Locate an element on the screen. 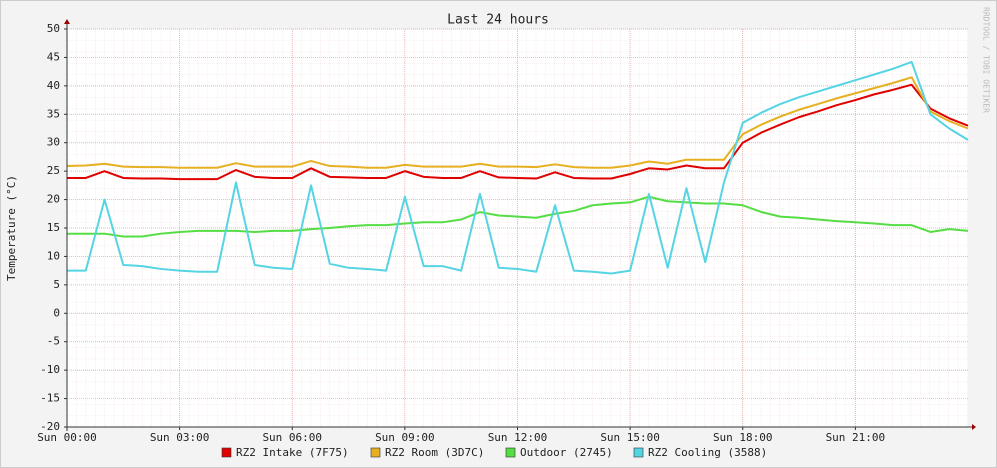 This screenshot has height=468, width=997. x-arrow is located at coordinates (974, 427).